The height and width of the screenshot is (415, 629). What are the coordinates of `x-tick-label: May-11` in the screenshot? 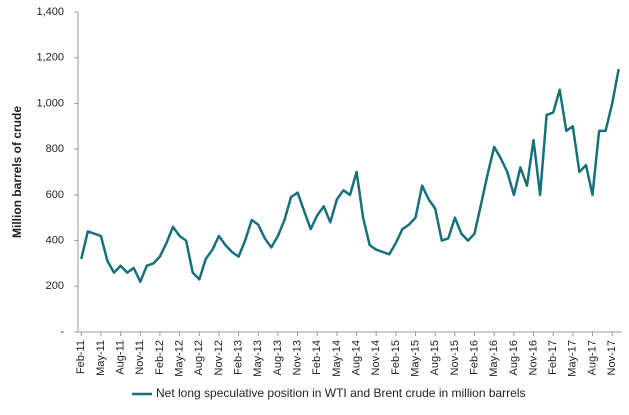 It's located at (101, 358).